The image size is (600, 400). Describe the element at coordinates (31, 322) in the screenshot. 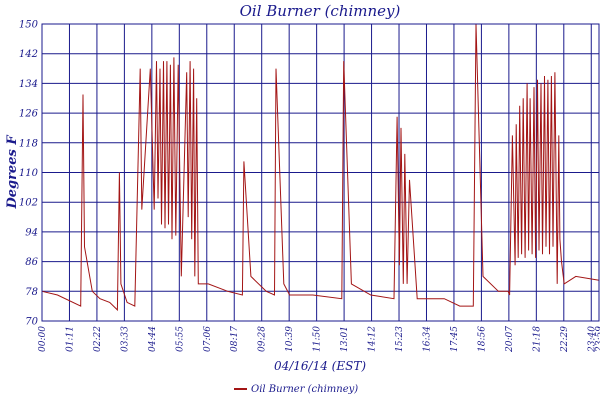

I see `y-tick-label: 70` at that location.